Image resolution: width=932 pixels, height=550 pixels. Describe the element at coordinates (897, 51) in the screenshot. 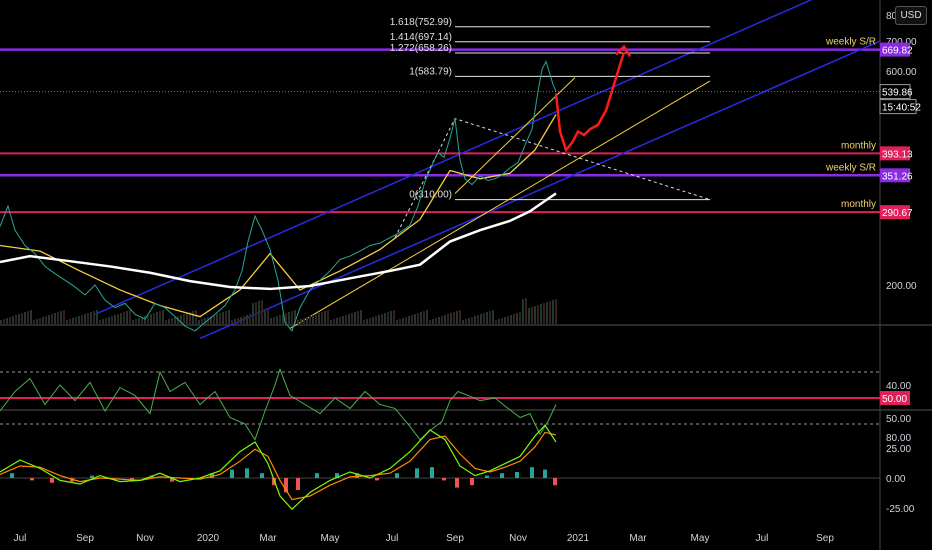

I see `price-tag: 669.82` at that location.